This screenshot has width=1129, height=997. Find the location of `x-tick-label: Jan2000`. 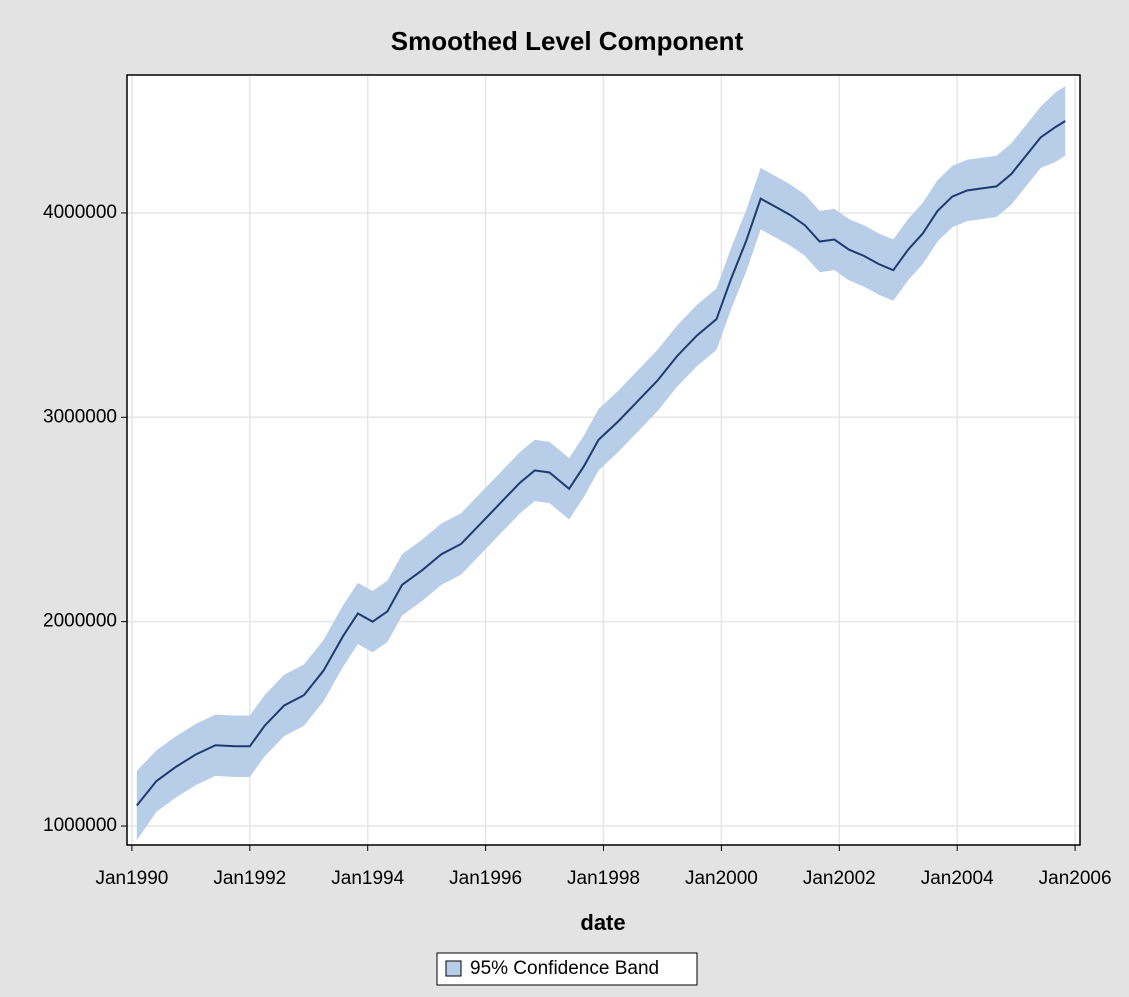

x-tick-label: Jan2000 is located at coordinates (721, 878).